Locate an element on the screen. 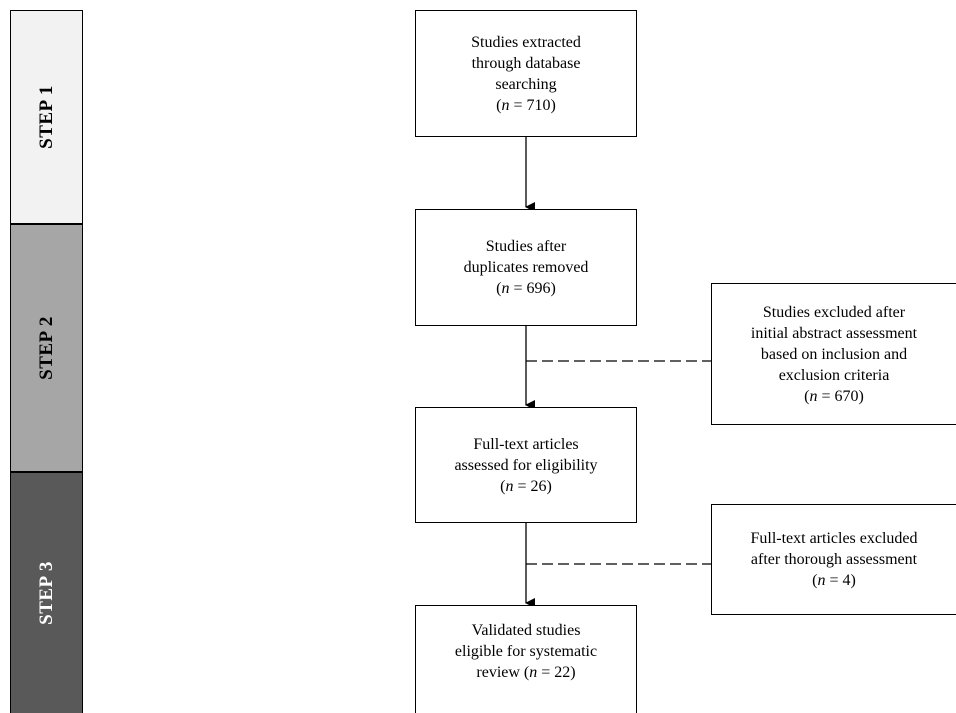  count-label: (n = 26) is located at coordinates (526, 486).